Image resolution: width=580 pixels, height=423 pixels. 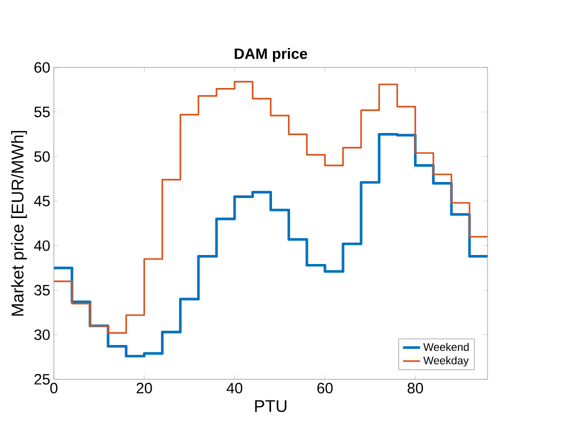 I want to click on chart-title: DAM price, so click(x=271, y=55).